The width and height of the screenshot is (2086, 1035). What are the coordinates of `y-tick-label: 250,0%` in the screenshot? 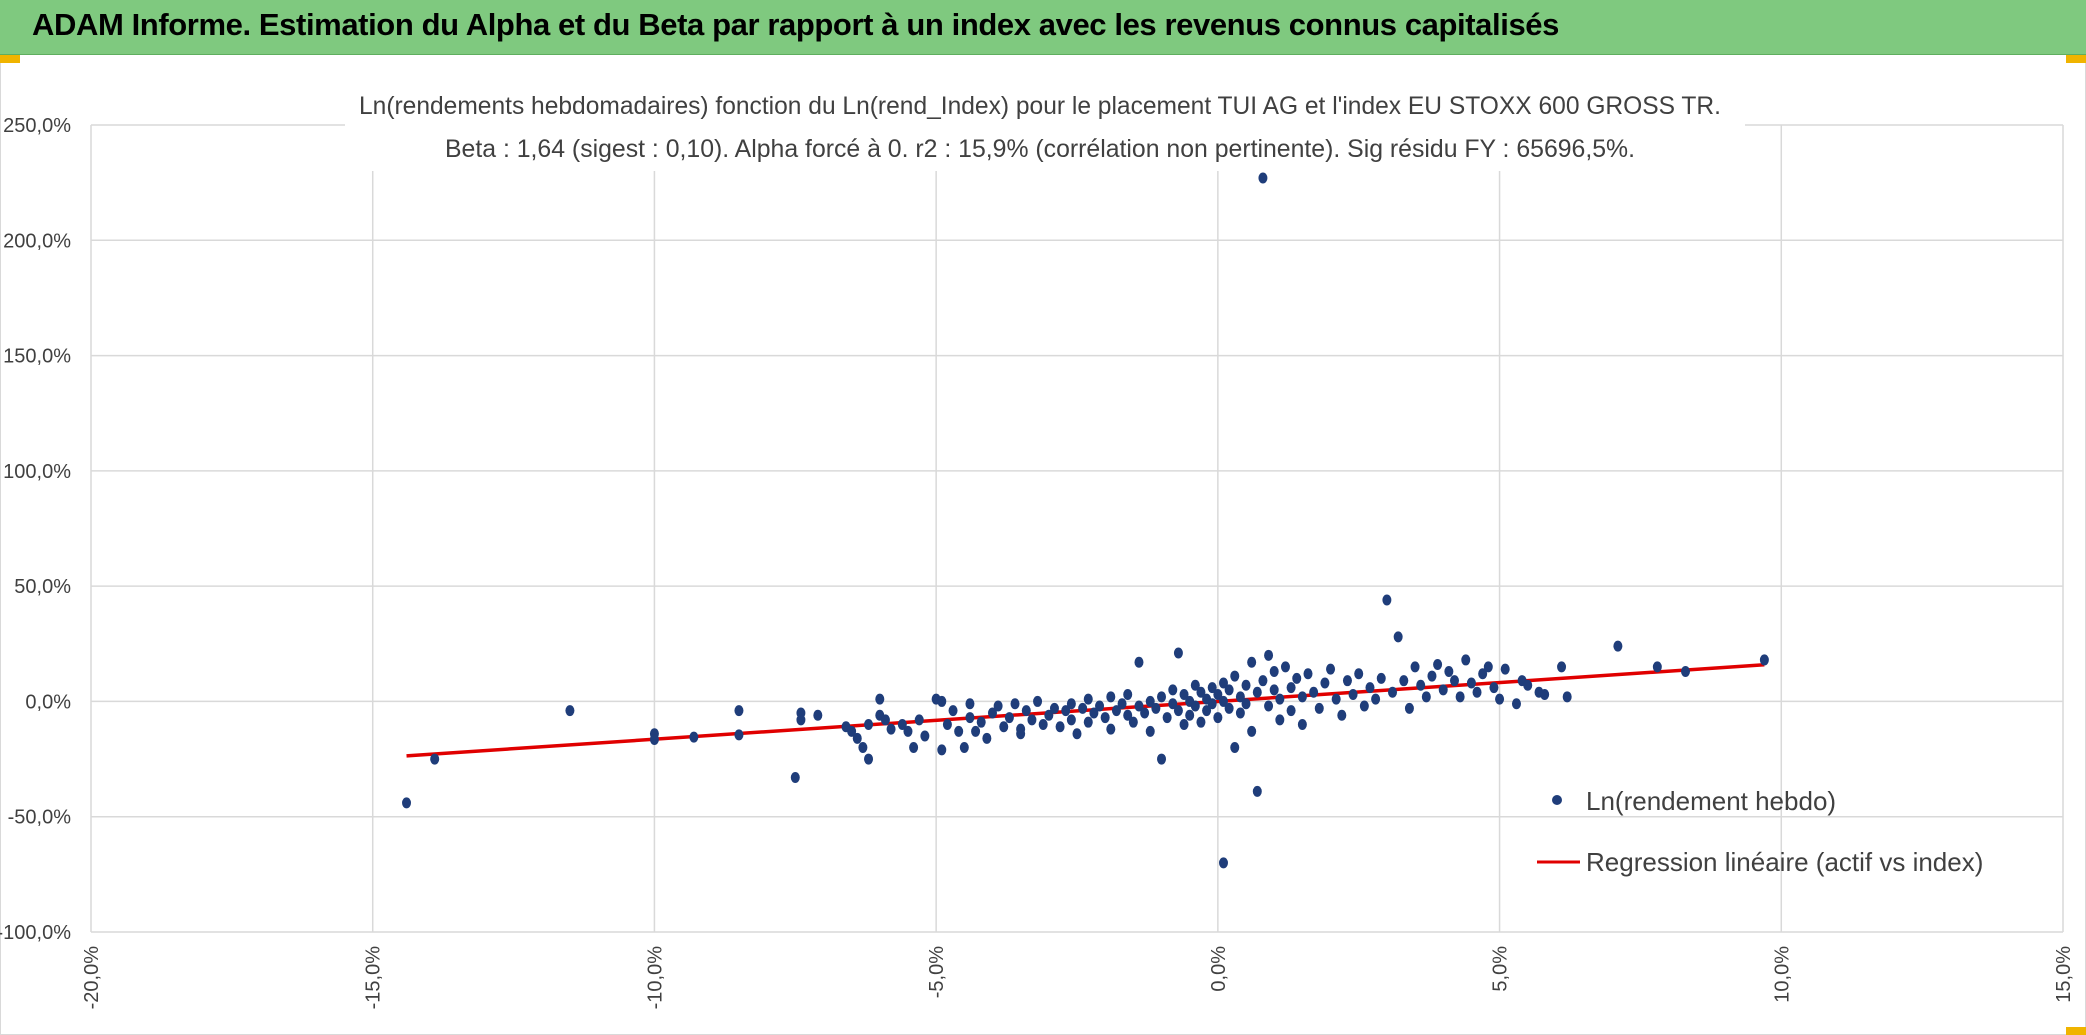 It's located at (37, 126).